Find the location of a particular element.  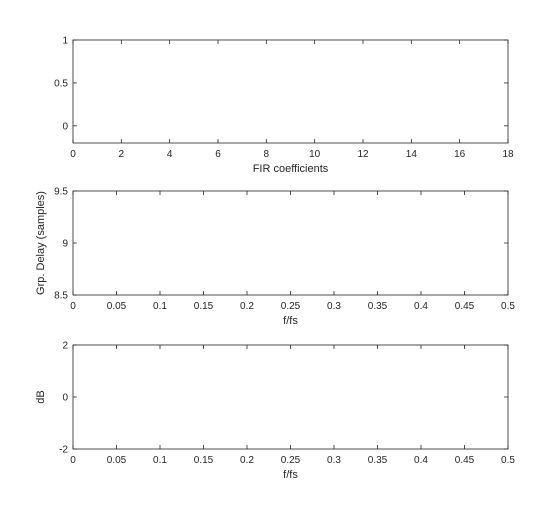

y-tick-label: 8.5 is located at coordinates (61, 296).